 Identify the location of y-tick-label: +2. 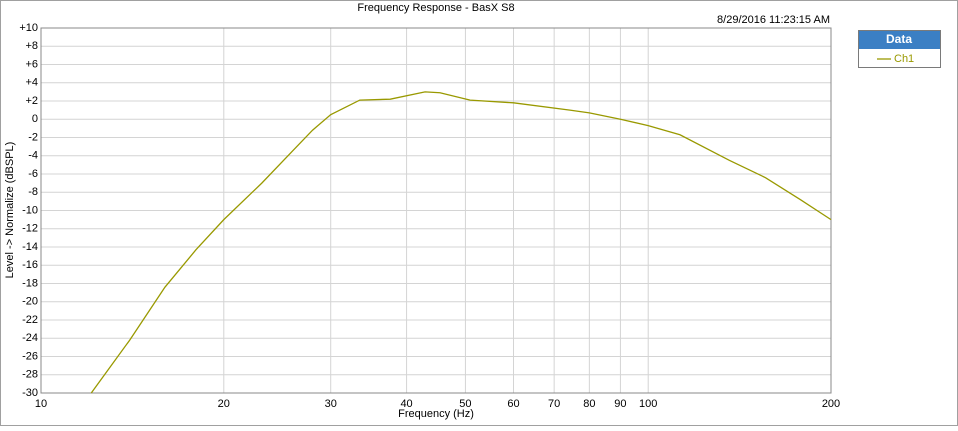
(31, 101).